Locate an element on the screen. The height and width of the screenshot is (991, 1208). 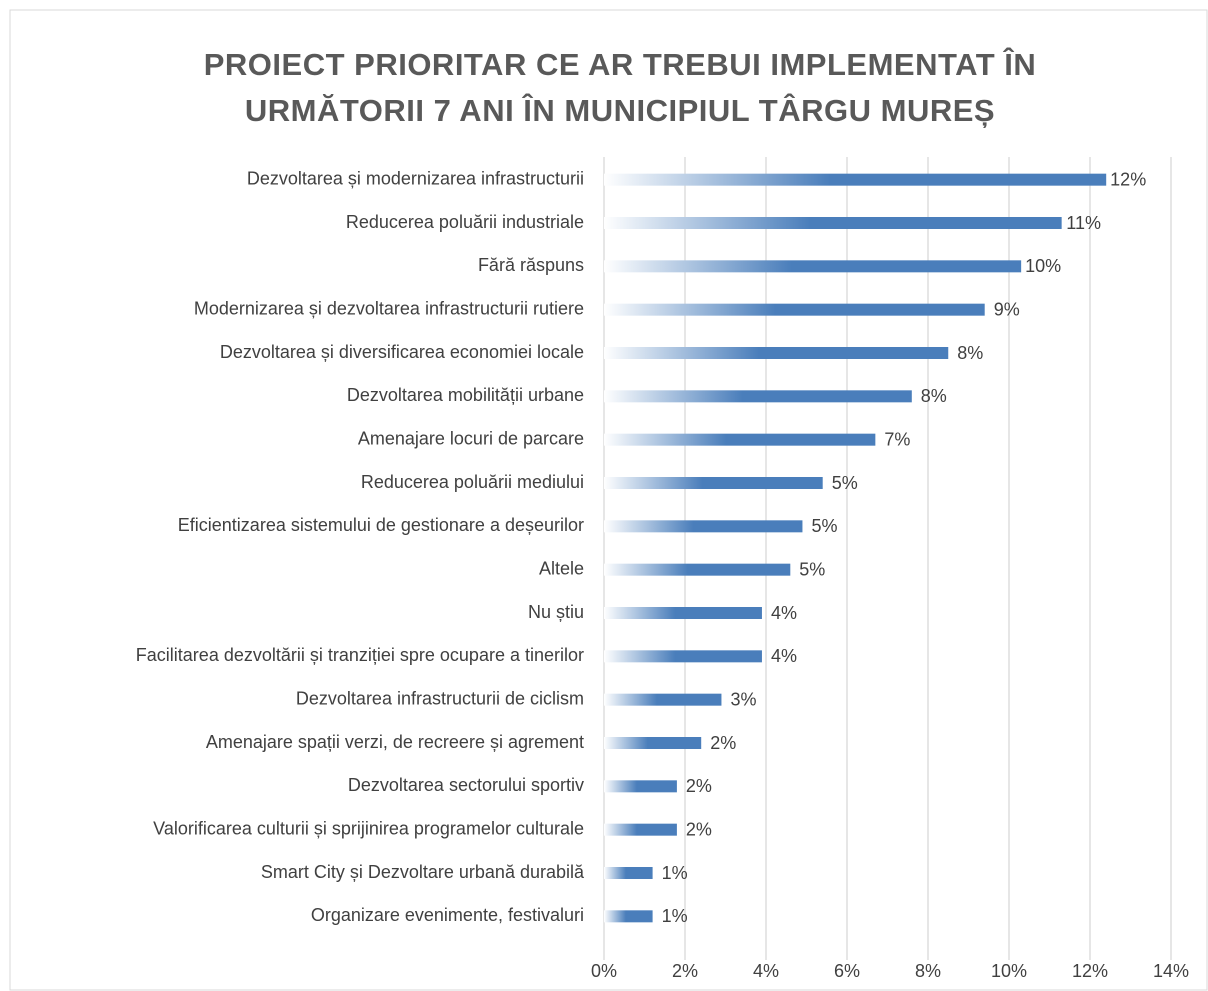
data-label: 3% is located at coordinates (743, 699).